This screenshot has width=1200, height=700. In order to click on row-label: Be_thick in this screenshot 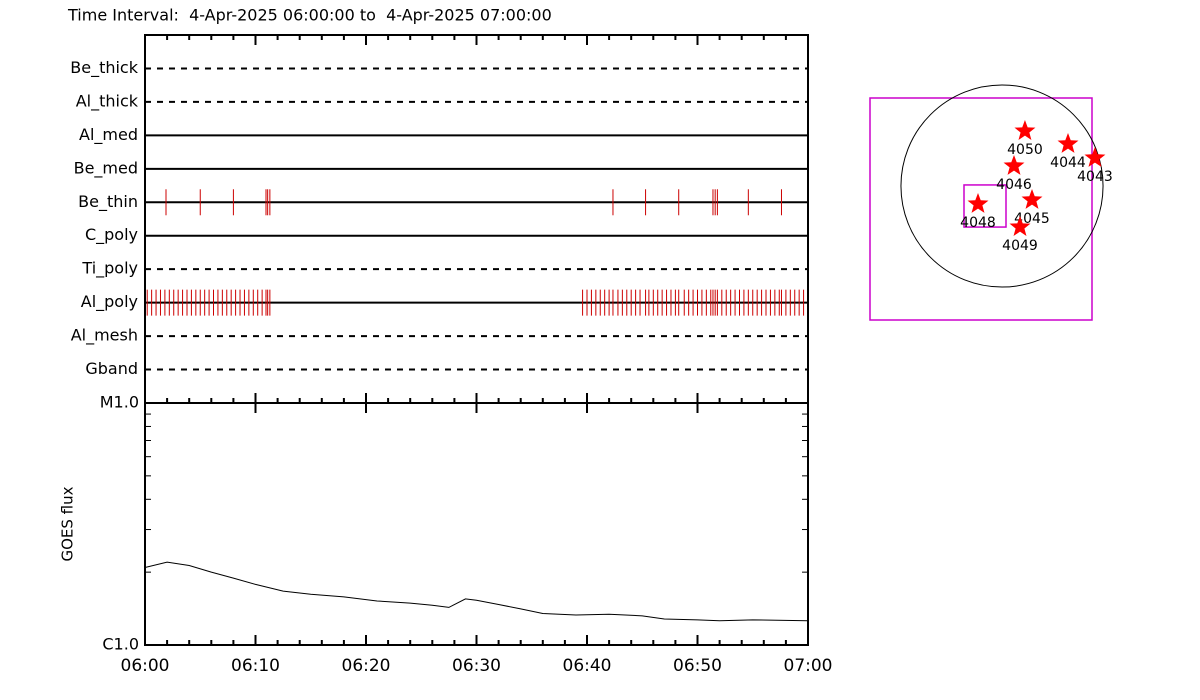, I will do `click(104, 68)`.